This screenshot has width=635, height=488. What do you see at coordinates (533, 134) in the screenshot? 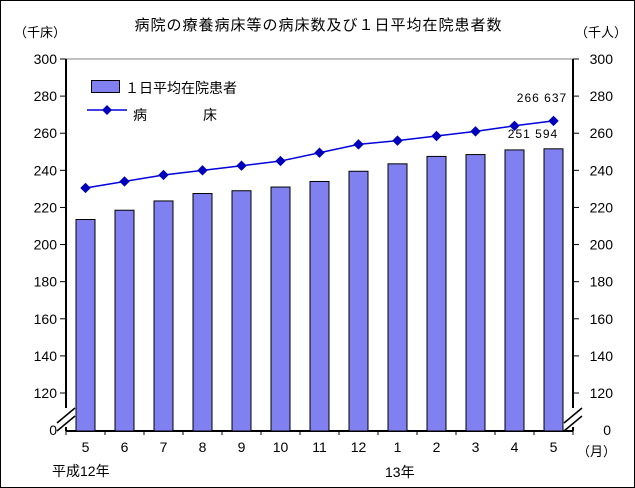
I see `bar-last-value-label: 251 594` at bounding box center [533, 134].